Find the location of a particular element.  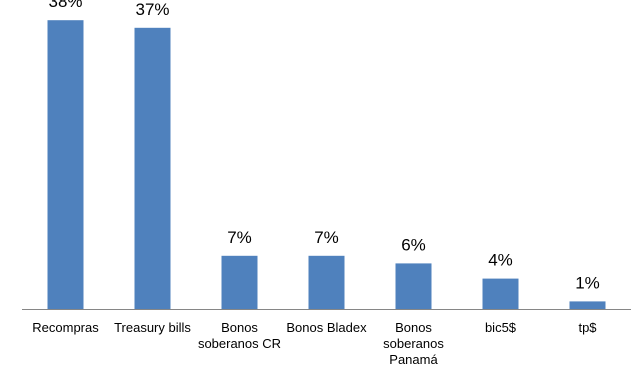

x-tick-label-line: bic5$ is located at coordinates (501, 327).